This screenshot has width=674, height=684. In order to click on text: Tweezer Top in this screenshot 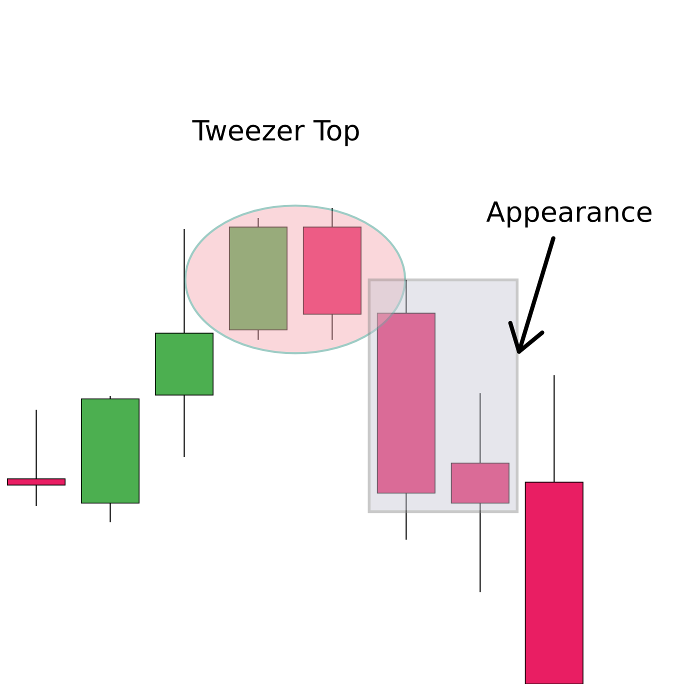, I will do `click(275, 133)`.